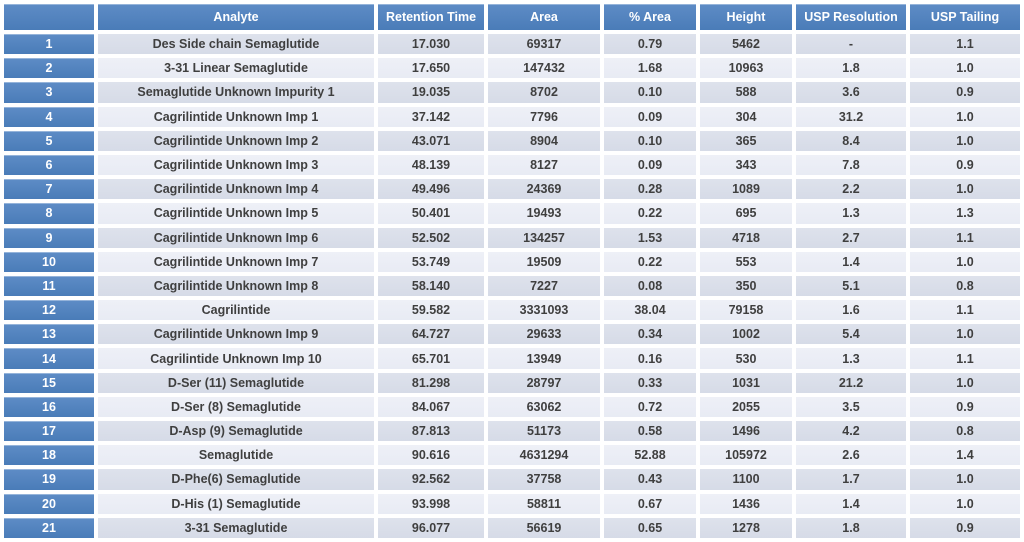 The height and width of the screenshot is (542, 1024). Describe the element at coordinates (49, 165) in the screenshot. I see `row-number-cell: 6` at that location.